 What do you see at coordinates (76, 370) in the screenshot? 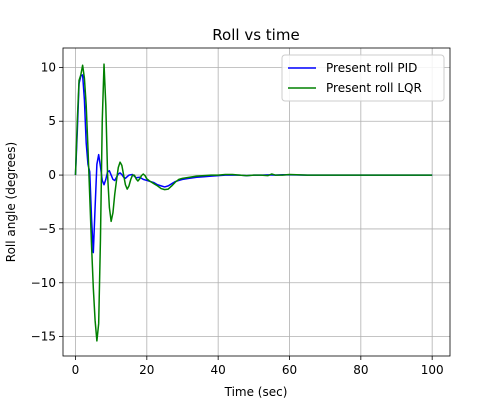
I see `x-tick-label: 0` at bounding box center [76, 370].